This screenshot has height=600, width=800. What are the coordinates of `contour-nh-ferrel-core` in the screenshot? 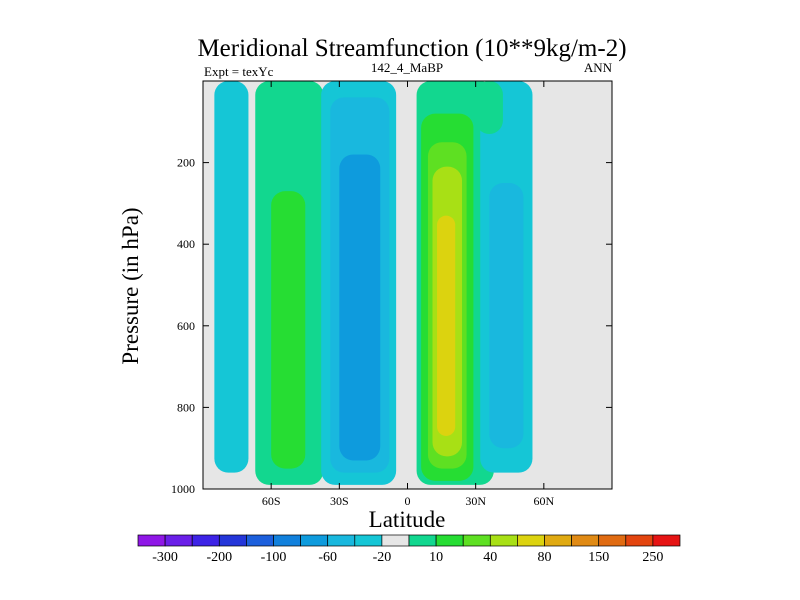 It's located at (506, 316).